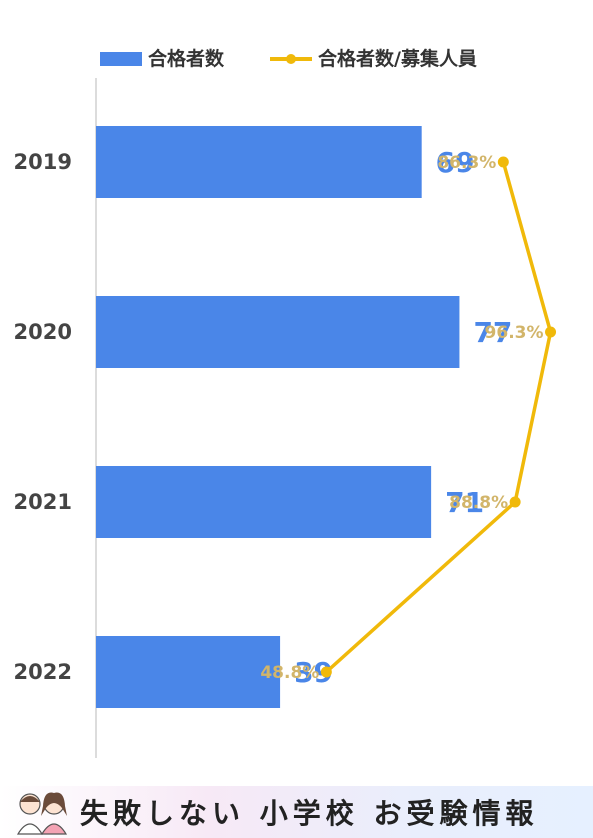  I want to click on bar-value-label-2021: 71, so click(464, 502).